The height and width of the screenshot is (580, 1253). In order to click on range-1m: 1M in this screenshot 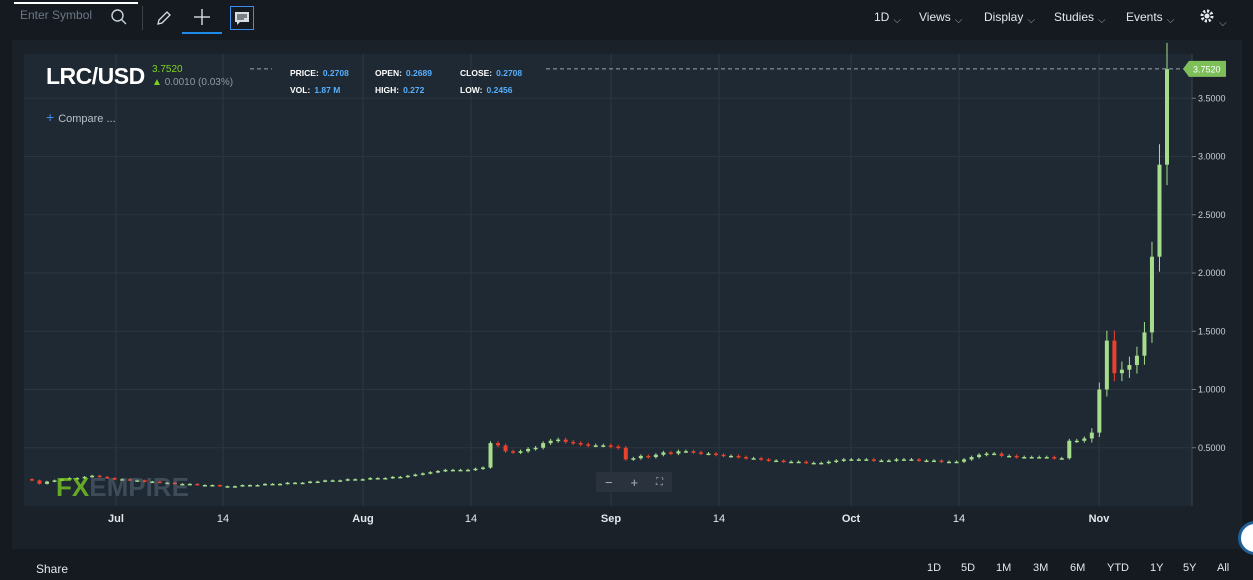, I will do `click(1004, 568)`.